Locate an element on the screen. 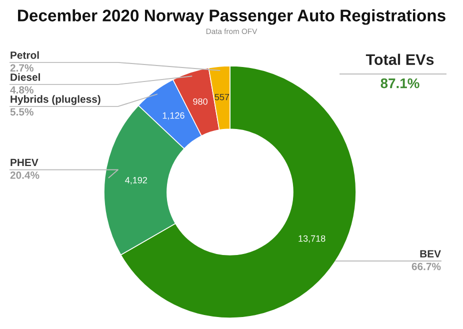 This screenshot has height=329, width=463. data-label: 4,192 is located at coordinates (136, 180).